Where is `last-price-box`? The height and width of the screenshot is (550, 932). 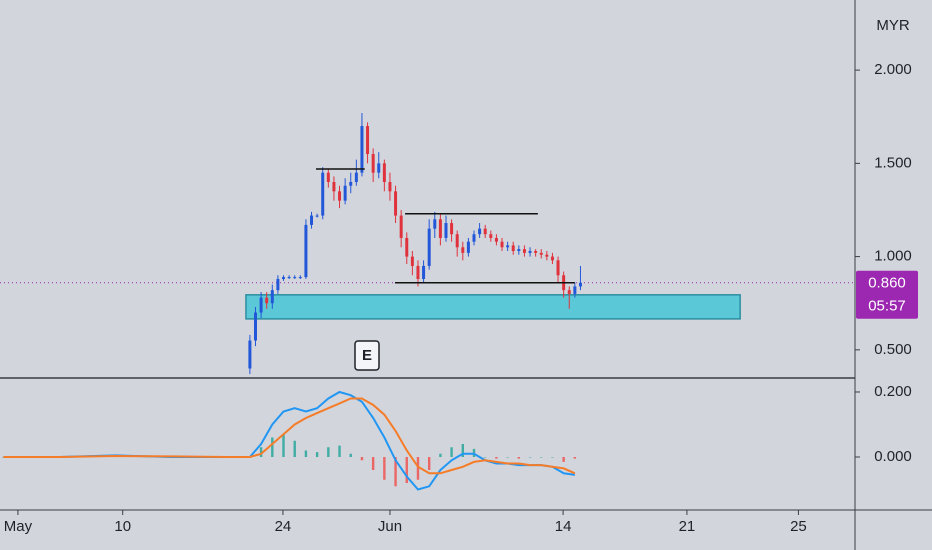 last-price-box is located at coordinates (887, 294).